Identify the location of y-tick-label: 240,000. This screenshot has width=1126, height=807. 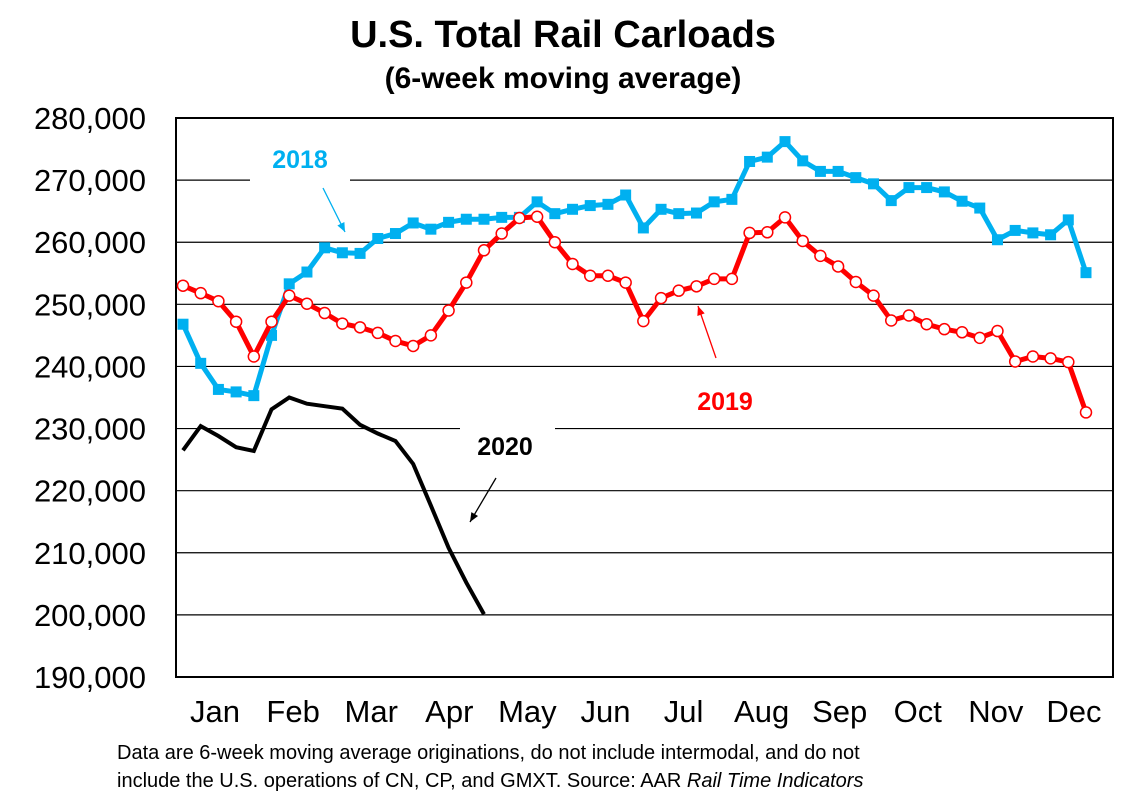
(90, 366).